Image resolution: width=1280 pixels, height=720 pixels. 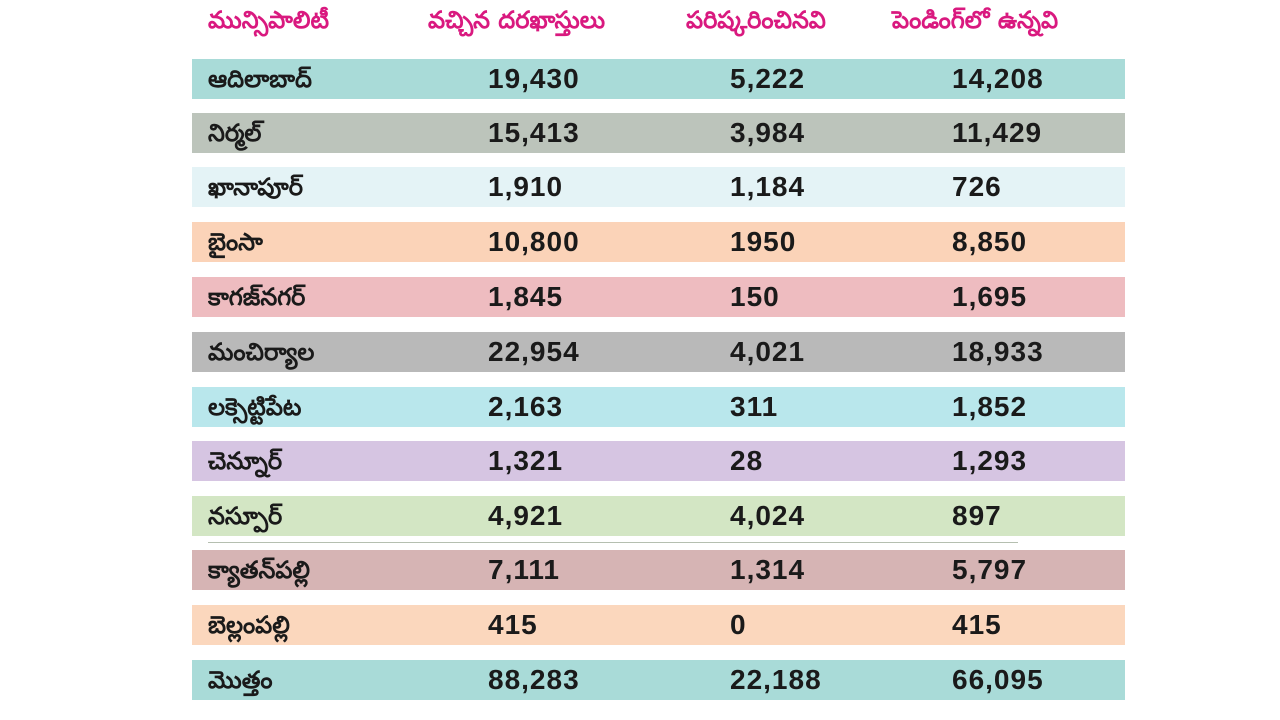 I want to click on resolved-count: 4,021, so click(x=768, y=351).